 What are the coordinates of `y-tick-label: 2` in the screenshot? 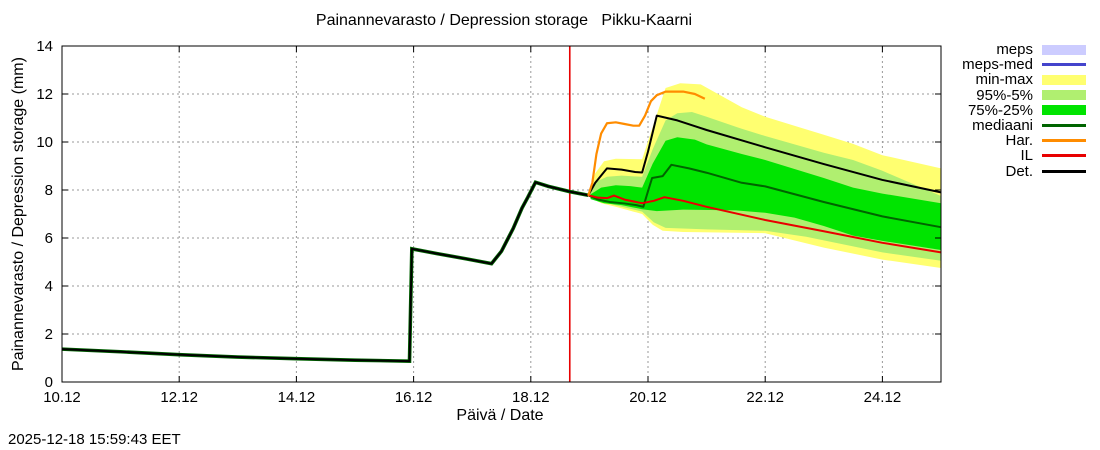 It's located at (49, 334).